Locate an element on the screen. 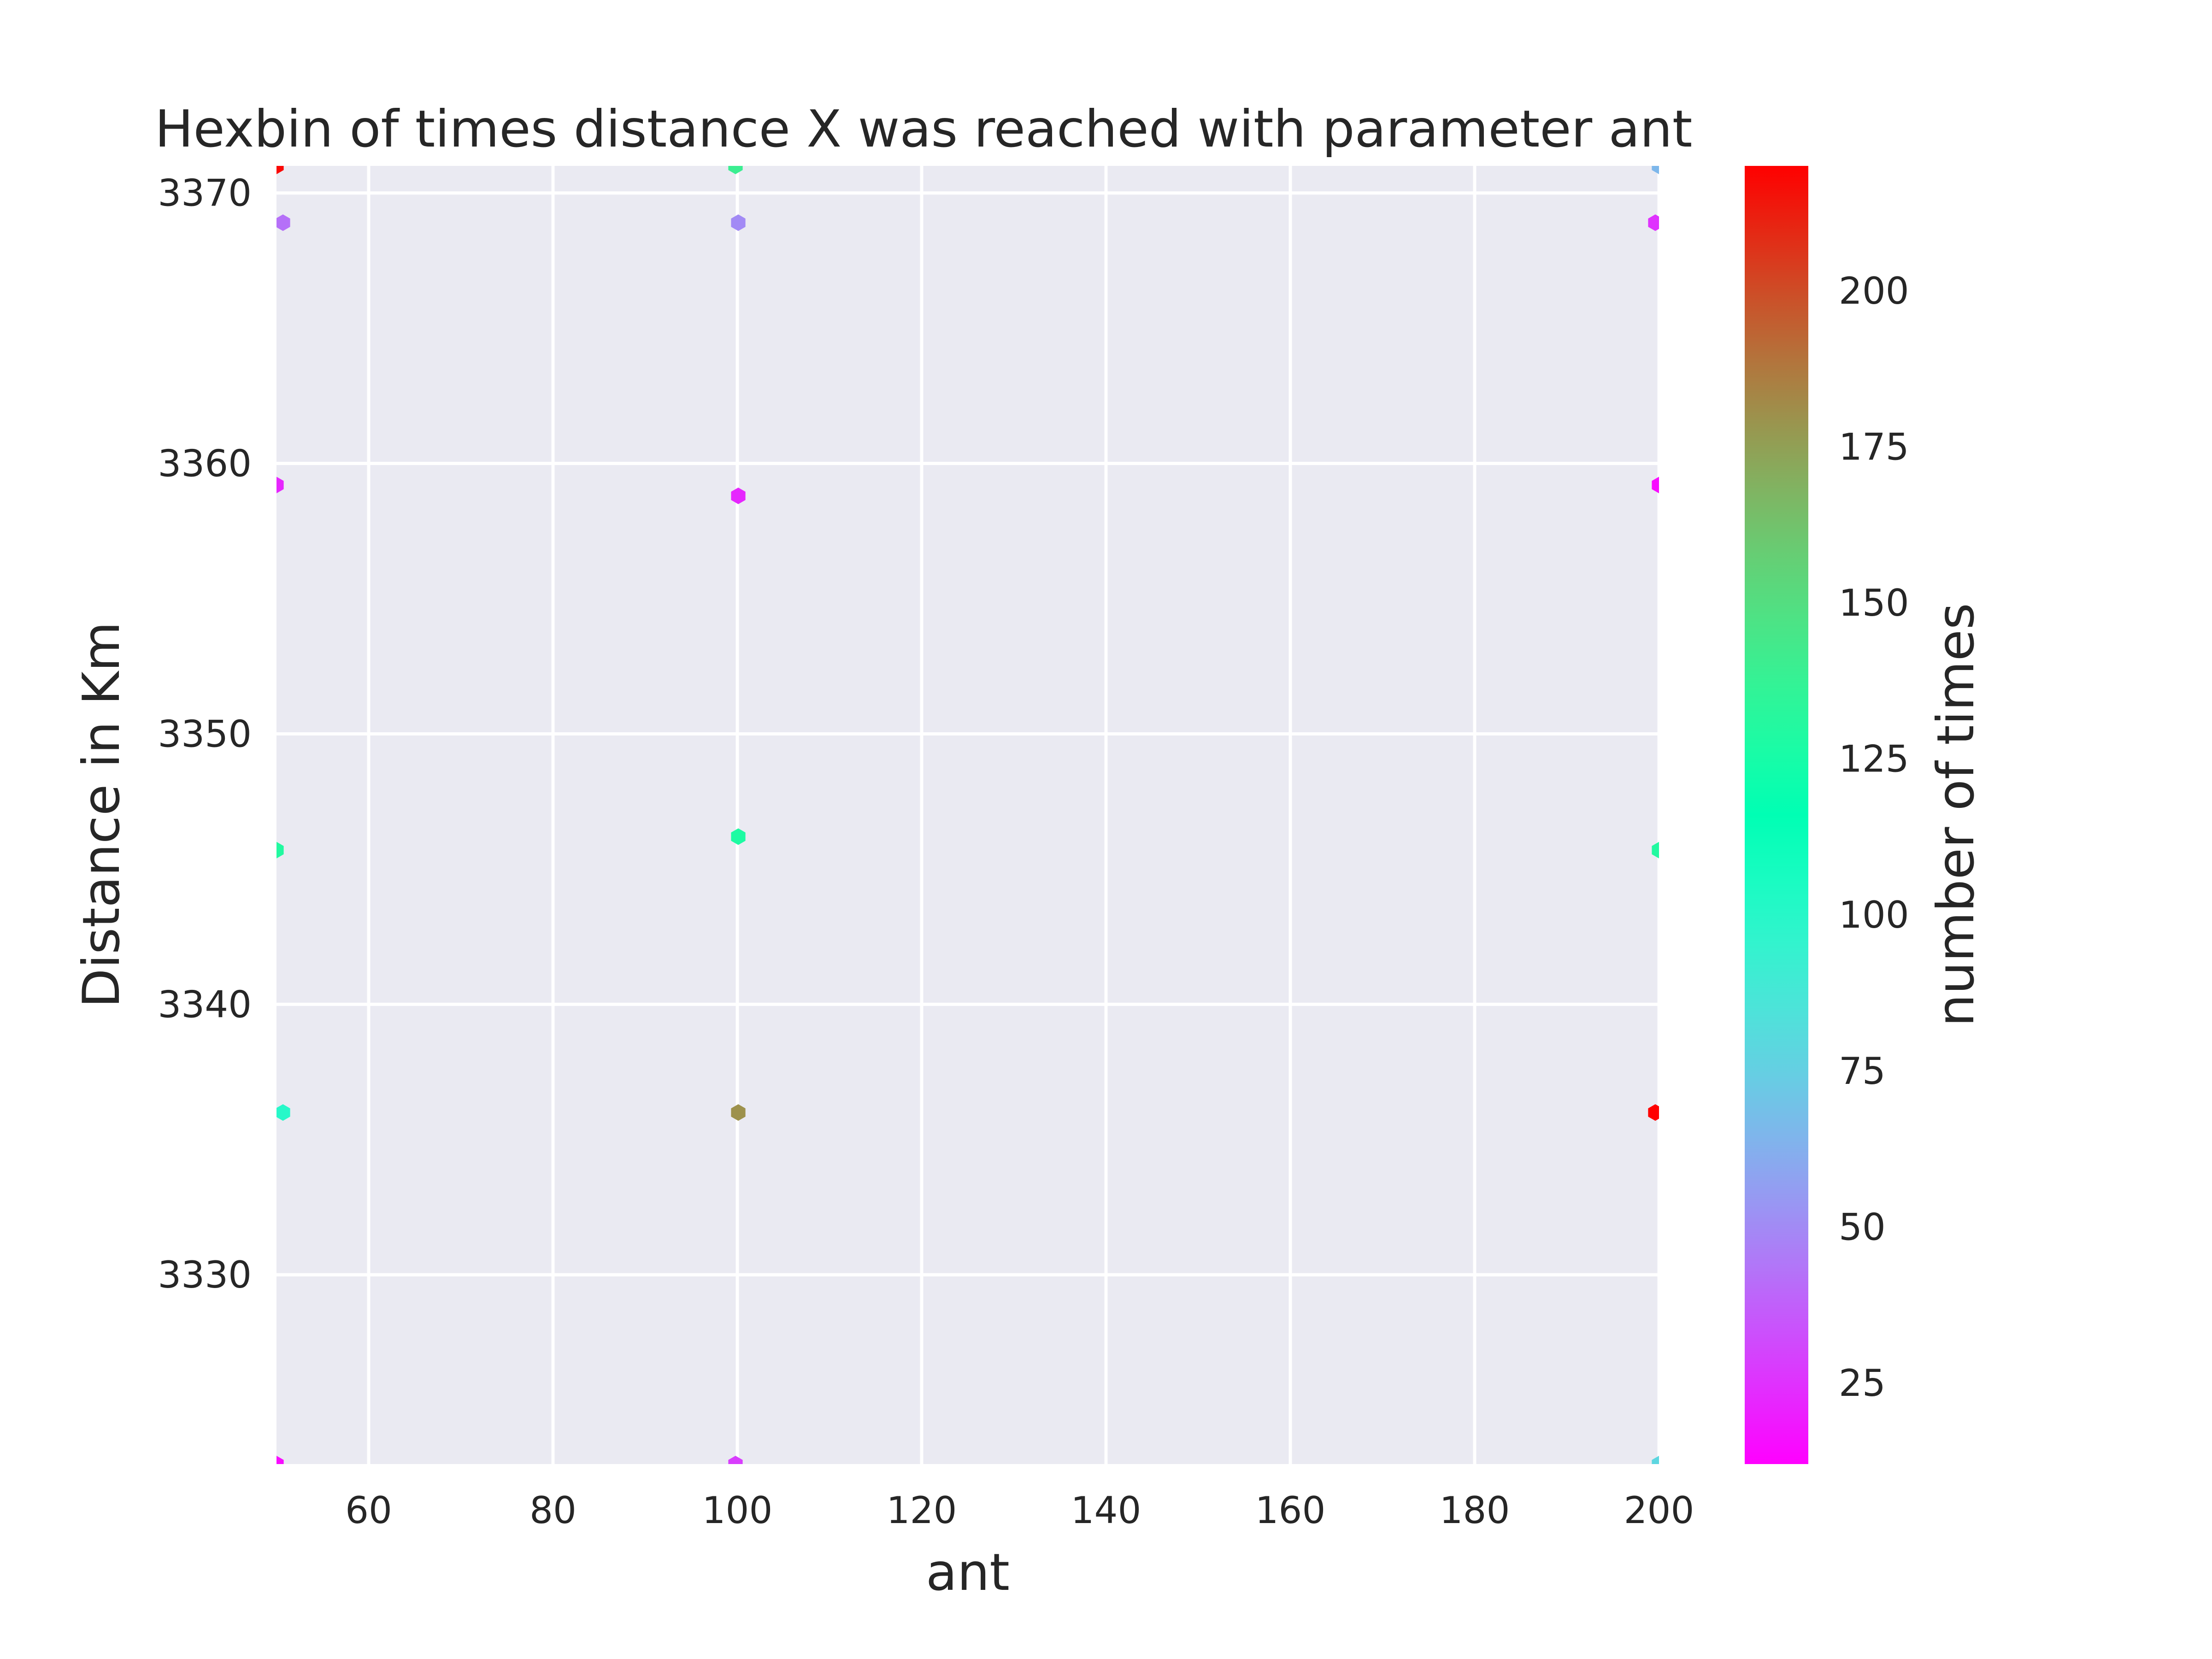  x-tick-label: 180 is located at coordinates (1475, 1510).